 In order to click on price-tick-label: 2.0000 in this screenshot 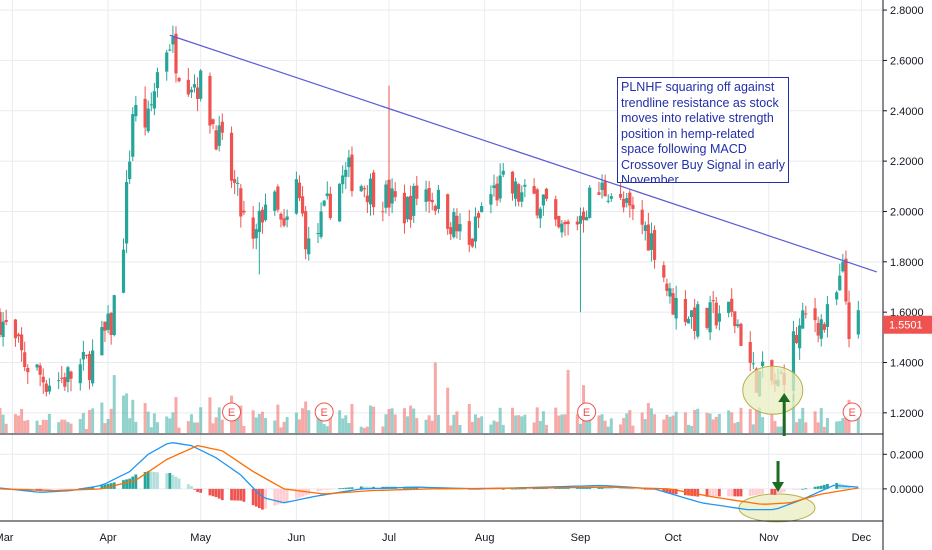, I will do `click(907, 212)`.